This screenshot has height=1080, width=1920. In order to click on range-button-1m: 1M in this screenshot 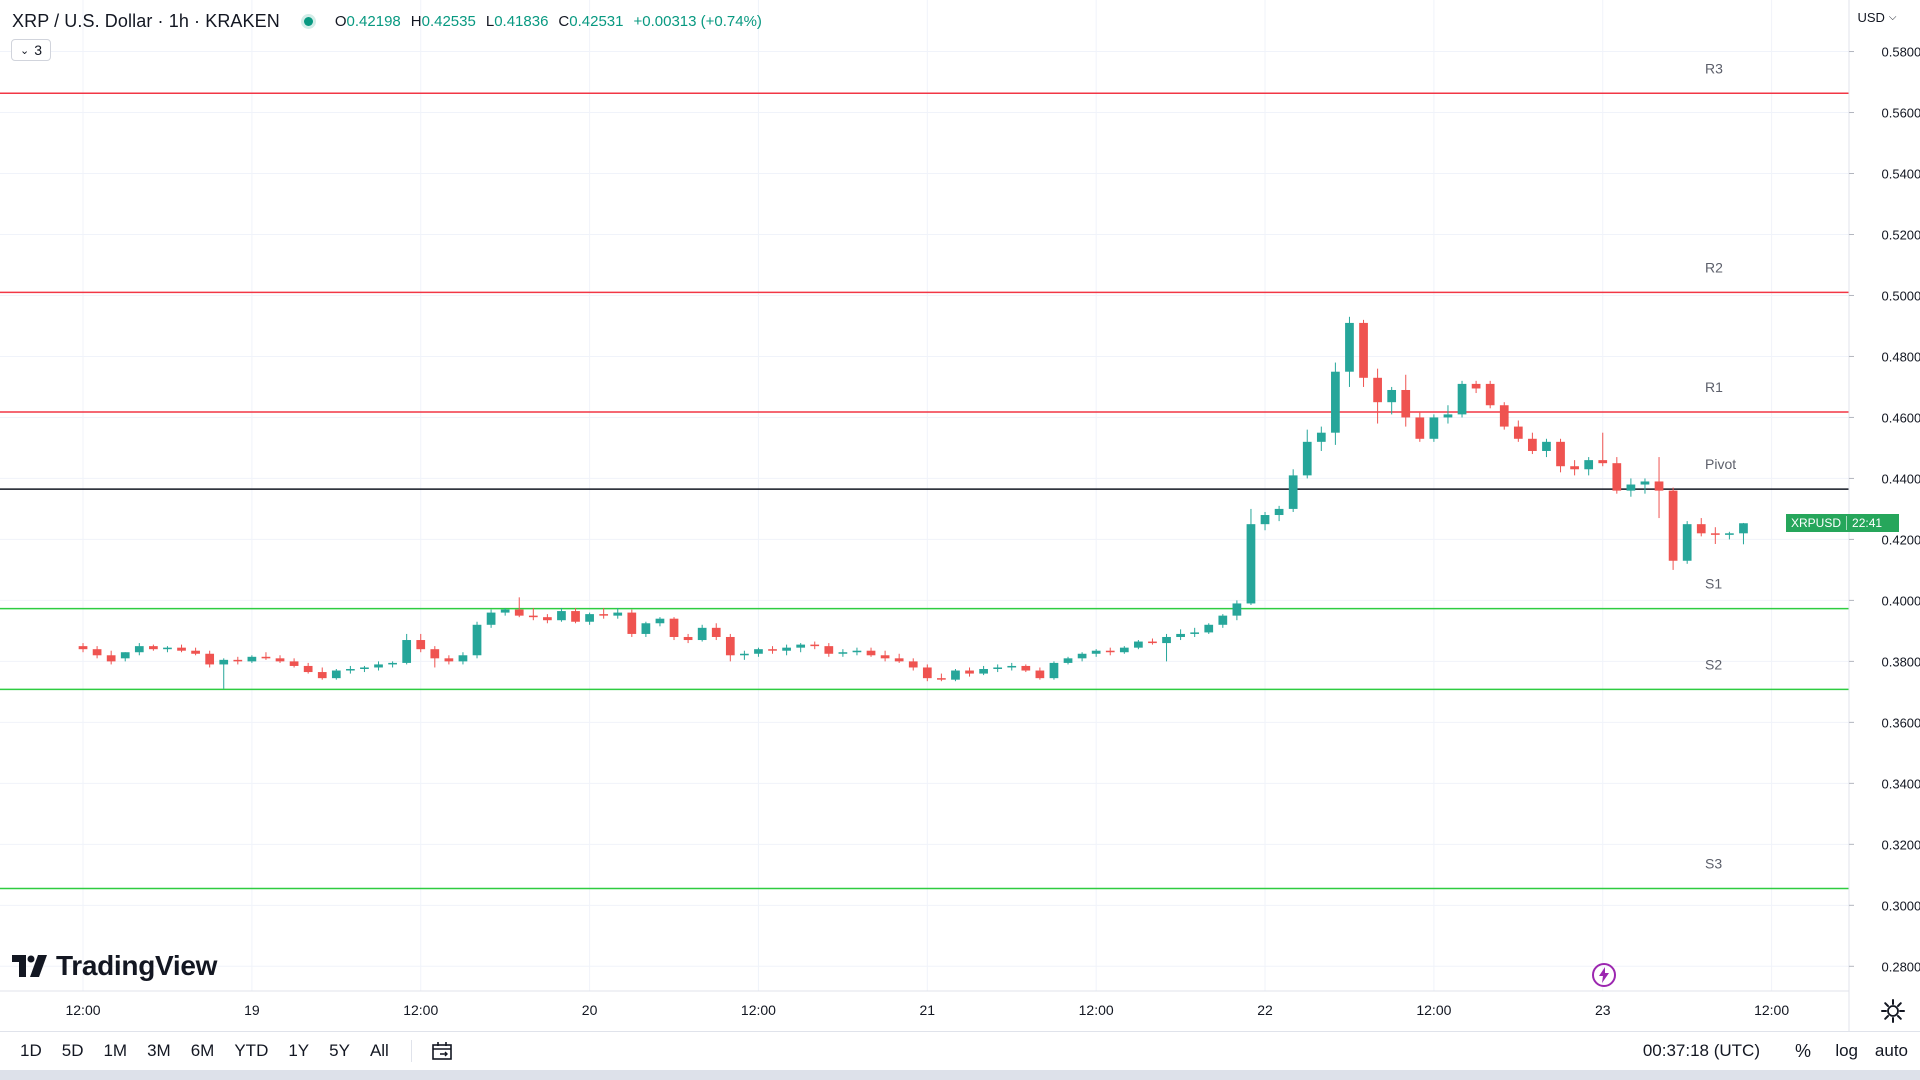, I will do `click(115, 1050)`.